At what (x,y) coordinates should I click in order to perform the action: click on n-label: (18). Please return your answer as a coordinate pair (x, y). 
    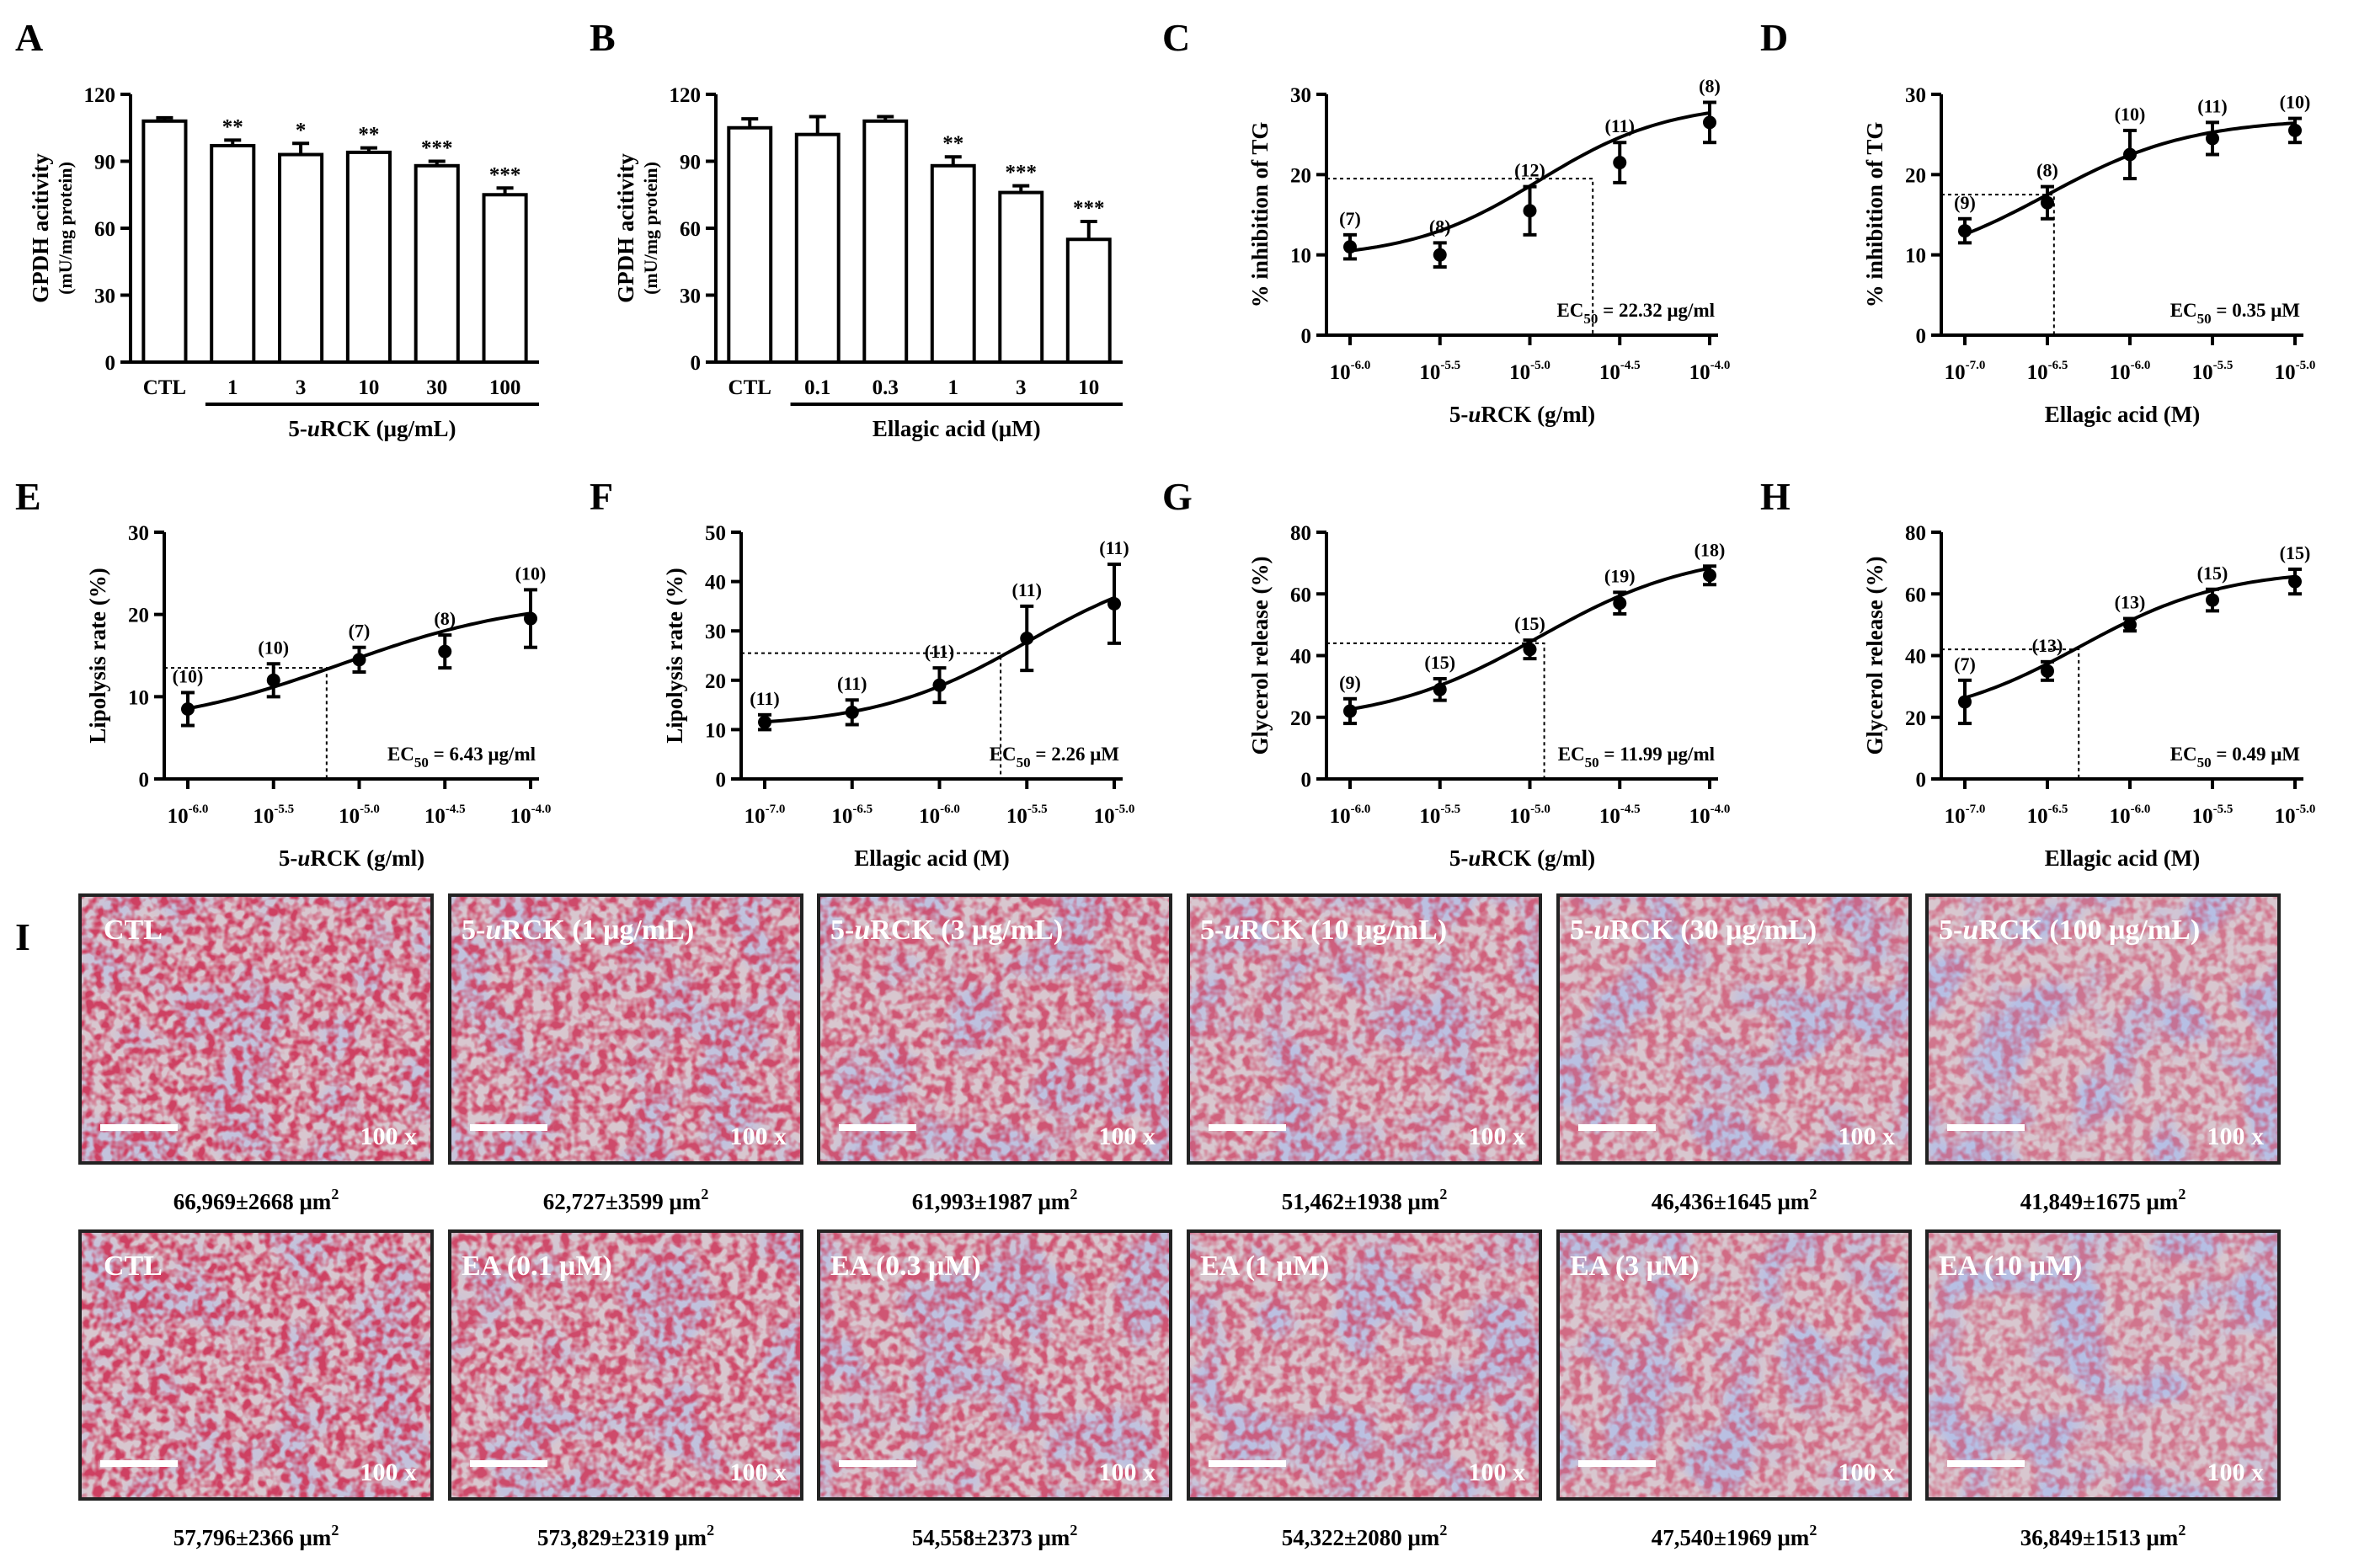
    Looking at the image, I should click on (1711, 549).